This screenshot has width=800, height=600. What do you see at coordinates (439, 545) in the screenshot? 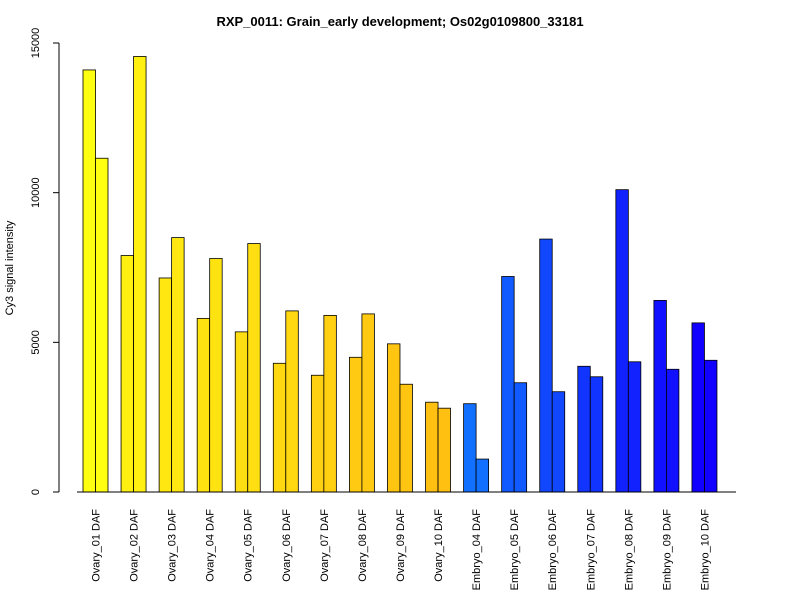
I see `x-tick-label: Ovary_10 DAF` at bounding box center [439, 545].